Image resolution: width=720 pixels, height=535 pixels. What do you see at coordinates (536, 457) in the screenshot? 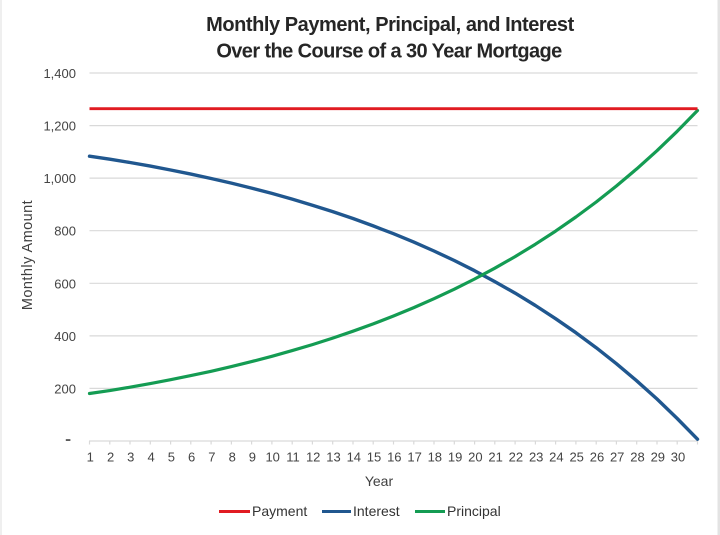
I see `svg-text: 23` at bounding box center [536, 457].